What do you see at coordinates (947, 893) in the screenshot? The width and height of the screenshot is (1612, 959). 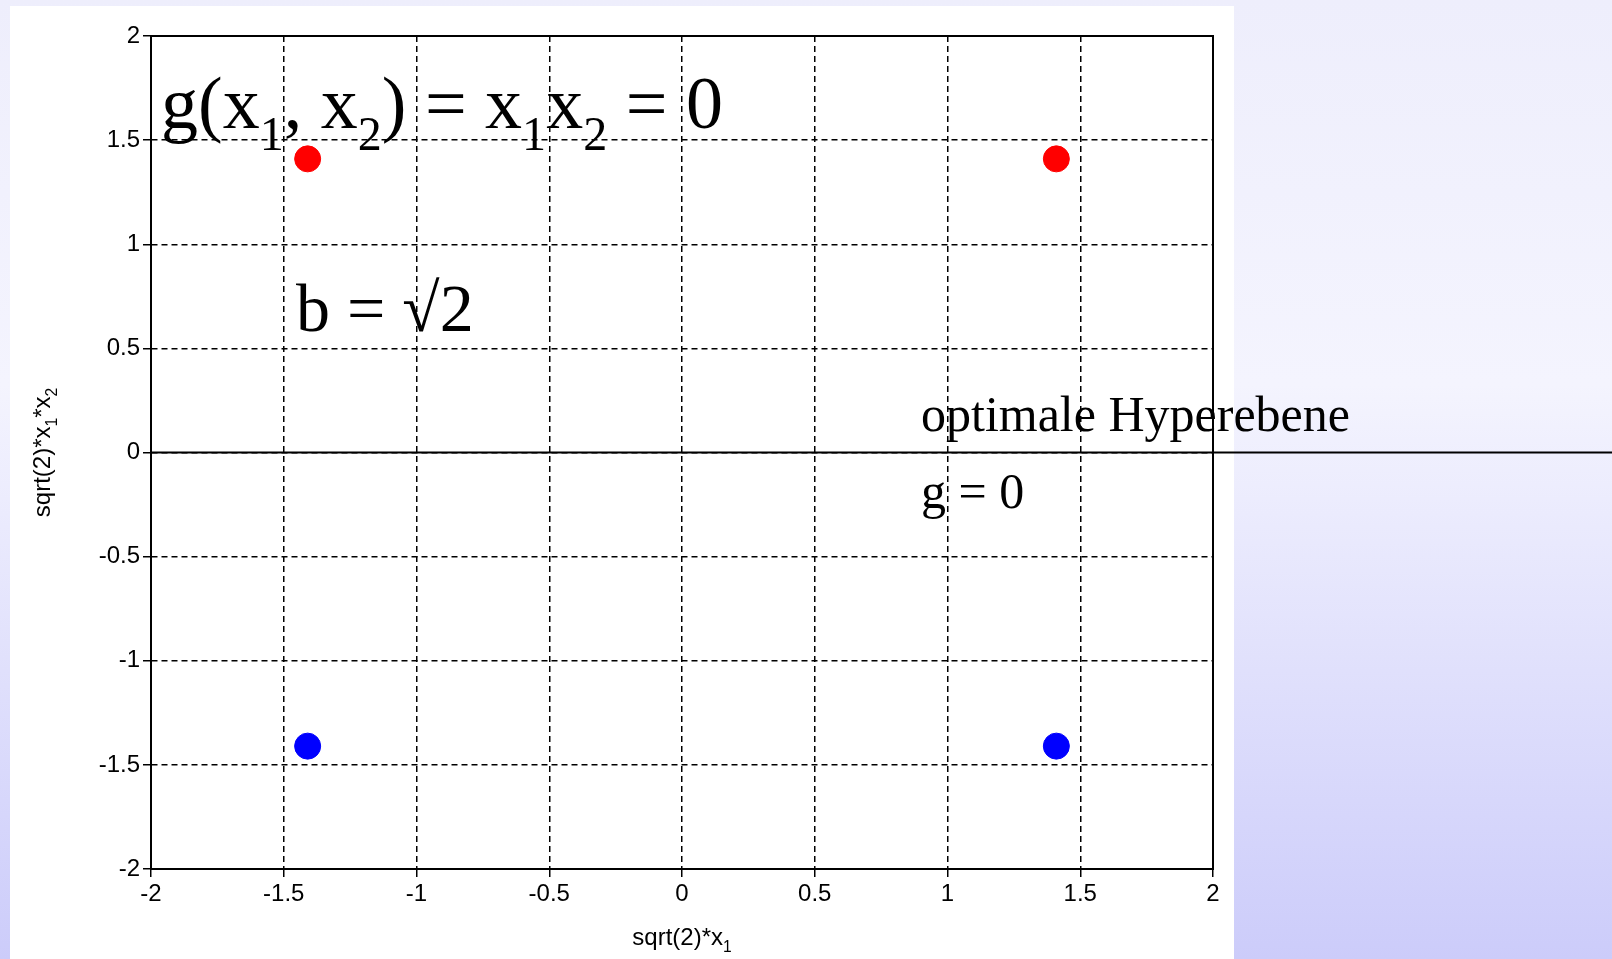 I see `x-tick-label: 1` at bounding box center [947, 893].